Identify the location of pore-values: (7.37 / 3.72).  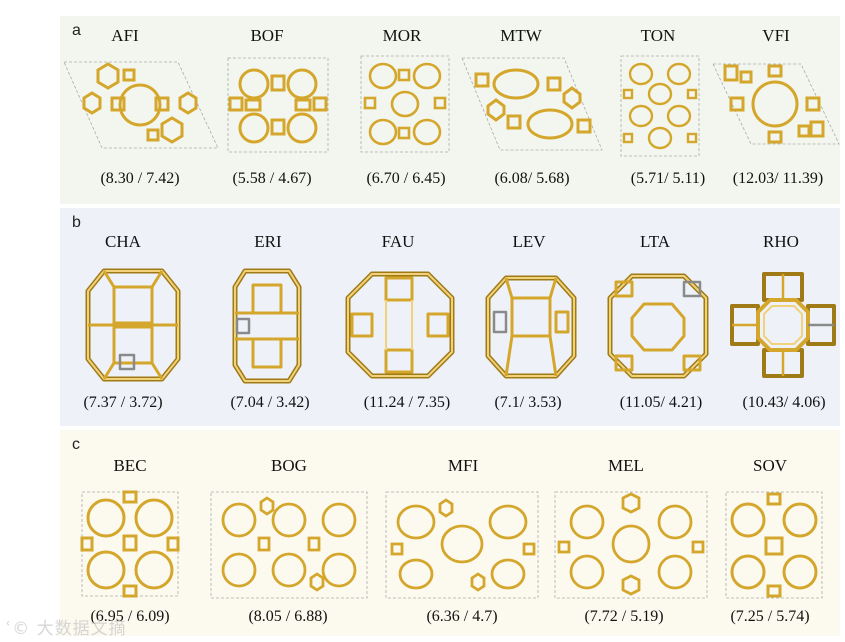
(123, 403).